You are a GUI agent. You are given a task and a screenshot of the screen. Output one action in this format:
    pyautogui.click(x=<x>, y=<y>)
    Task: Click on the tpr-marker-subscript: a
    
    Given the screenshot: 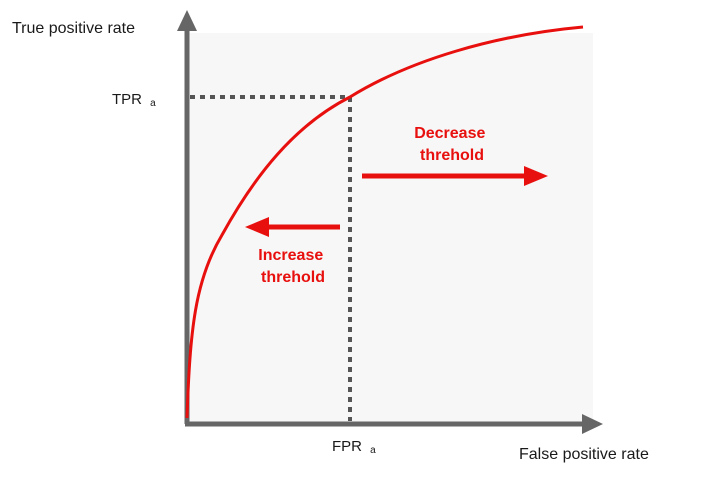 What is the action you would take?
    pyautogui.click(x=153, y=103)
    